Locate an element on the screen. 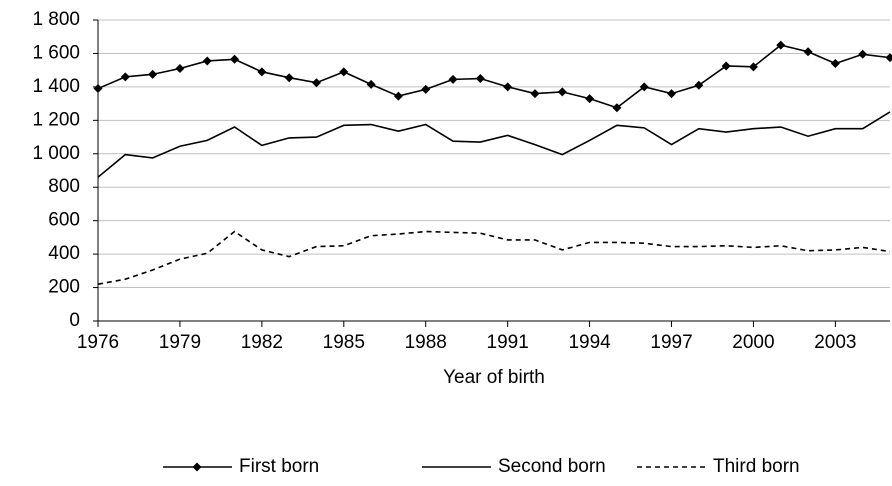 The height and width of the screenshot is (486, 892). y-tick-label: 1 000 is located at coordinates (56, 153).